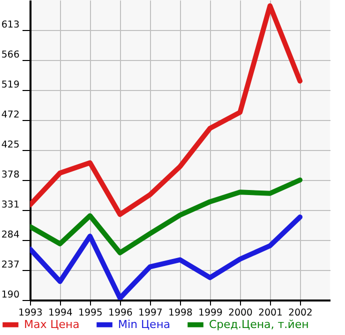 This screenshot has width=345, height=335. What do you see at coordinates (150, 313) in the screenshot?
I see `x-tick-label: 1997` at bounding box center [150, 313].